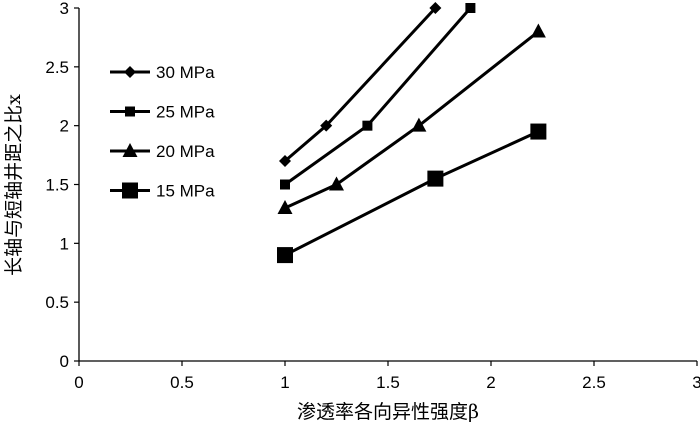 This screenshot has height=430, width=700. Describe the element at coordinates (57, 302) in the screenshot. I see `y-tick-label: 0.5` at that location.